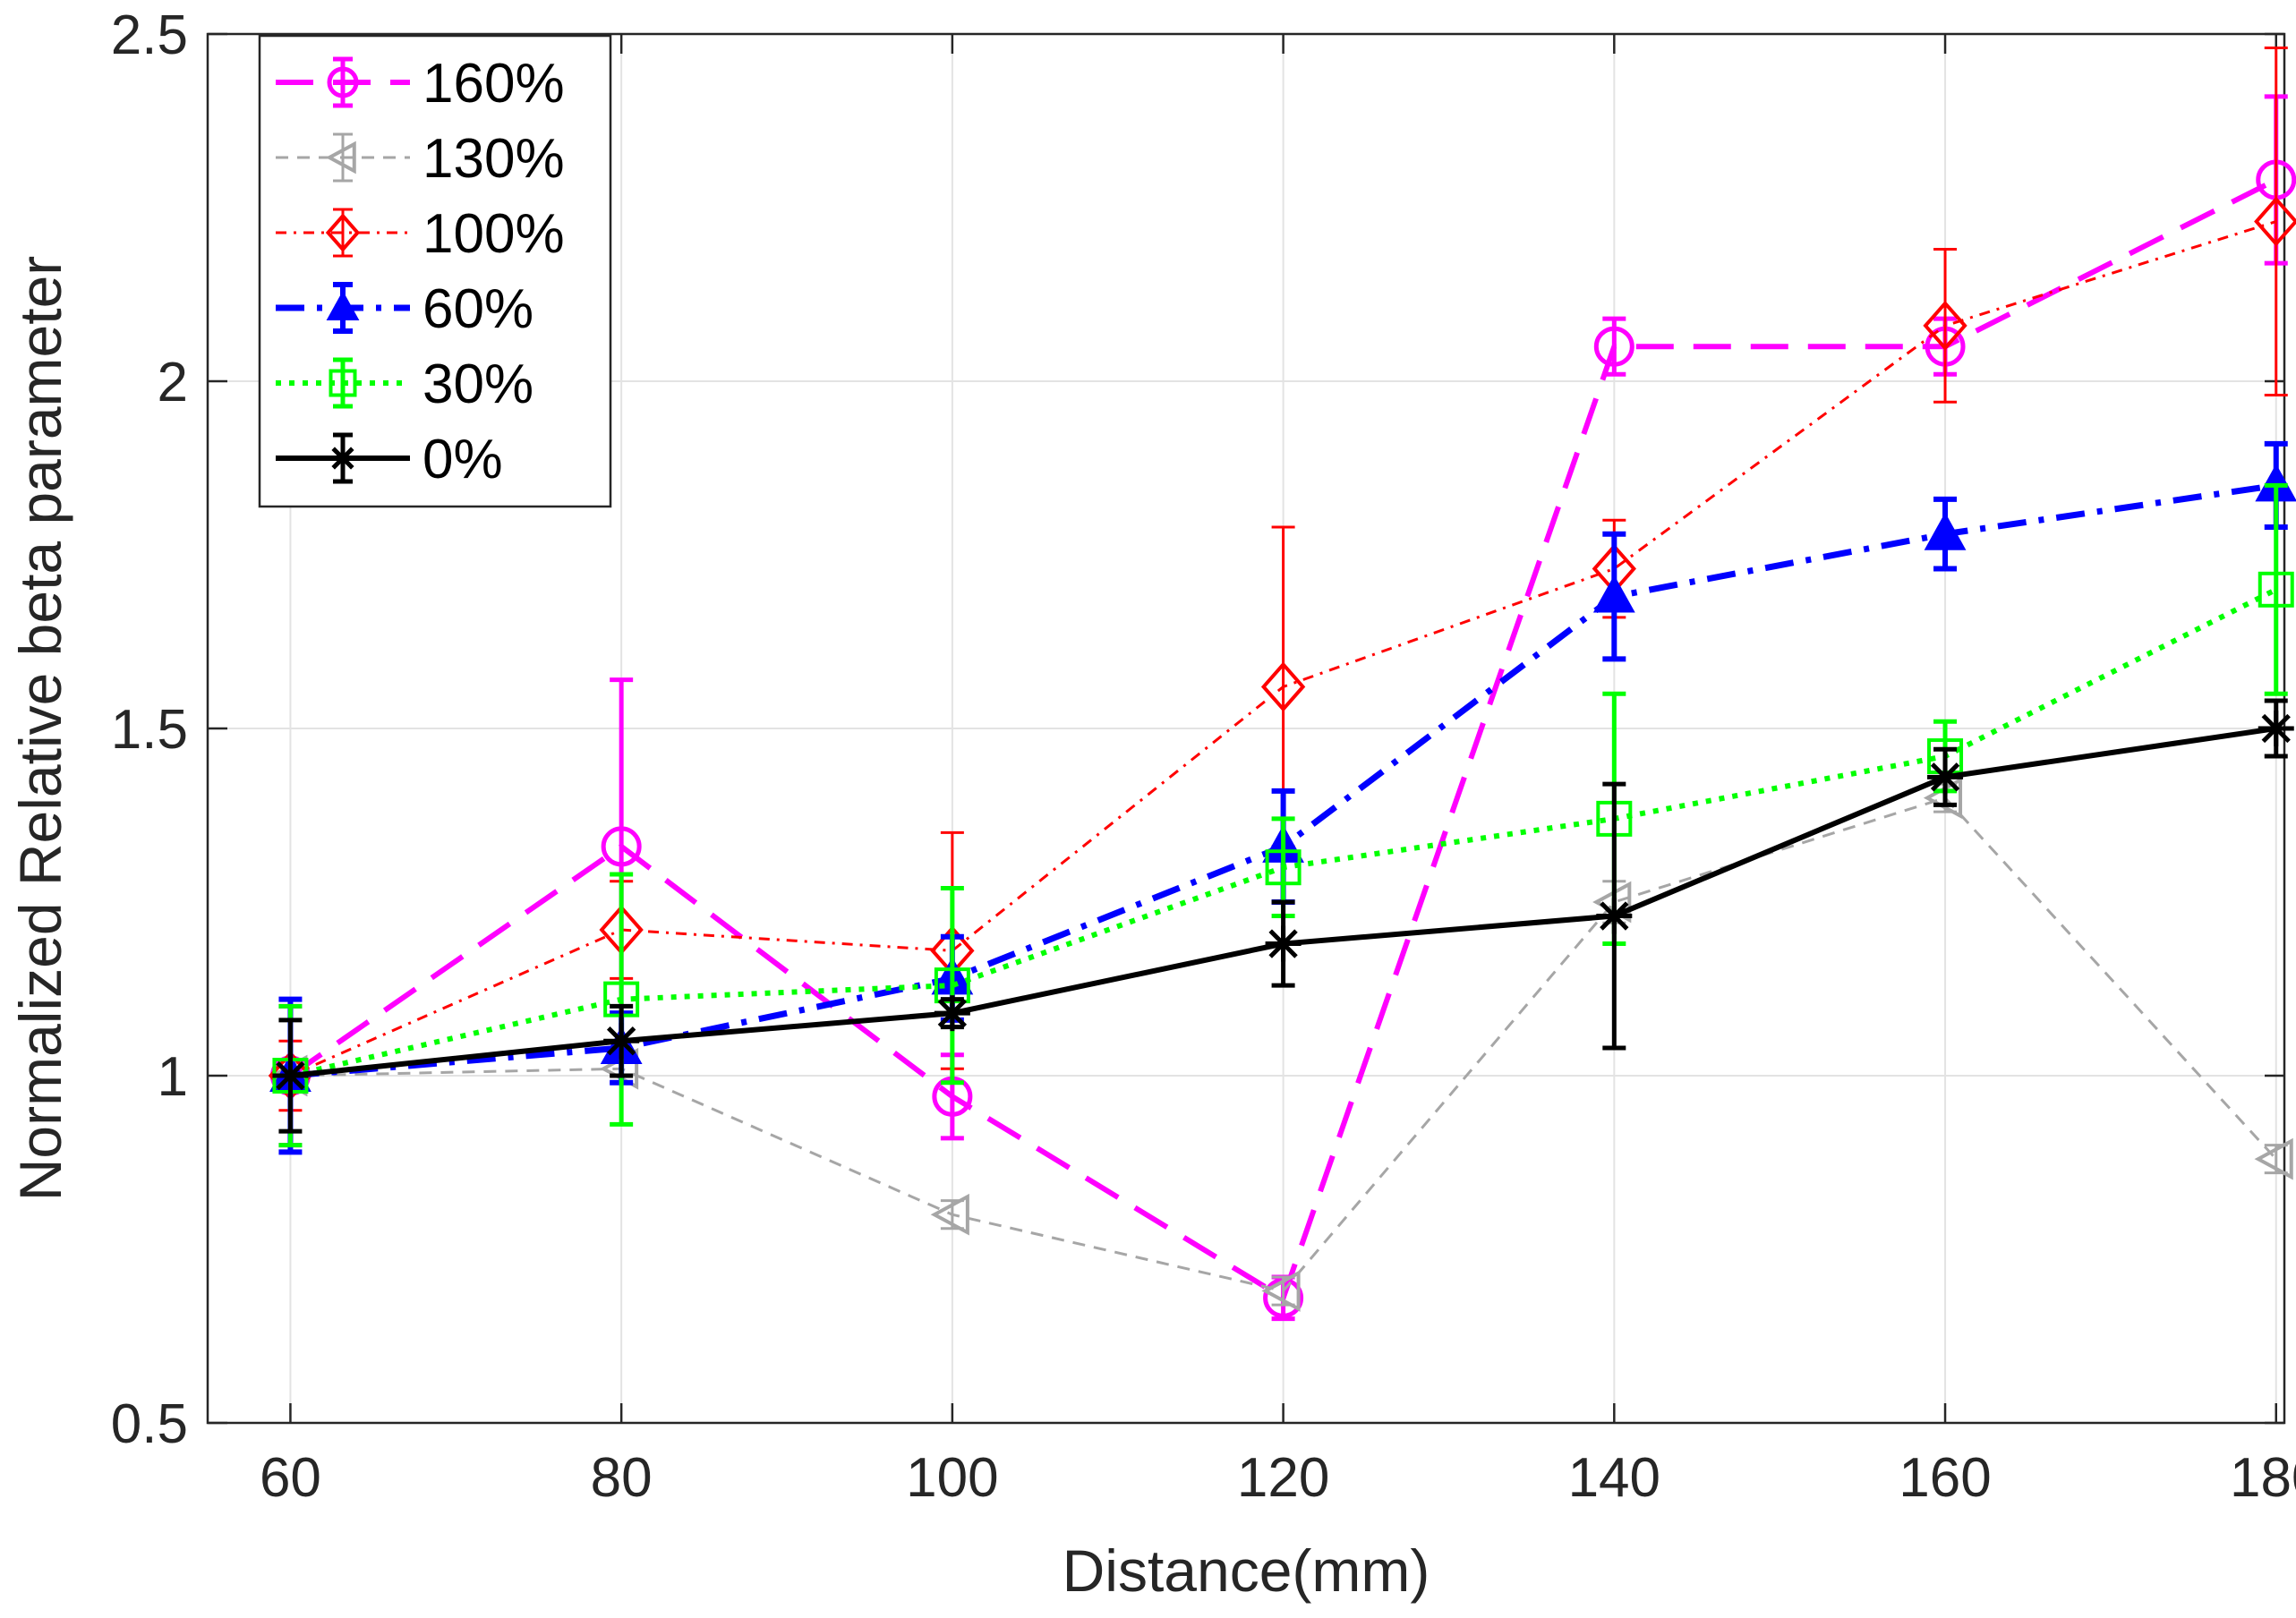 The width and height of the screenshot is (2296, 1618). What do you see at coordinates (477, 309) in the screenshot?
I see `legend-label: 60%` at bounding box center [477, 309].